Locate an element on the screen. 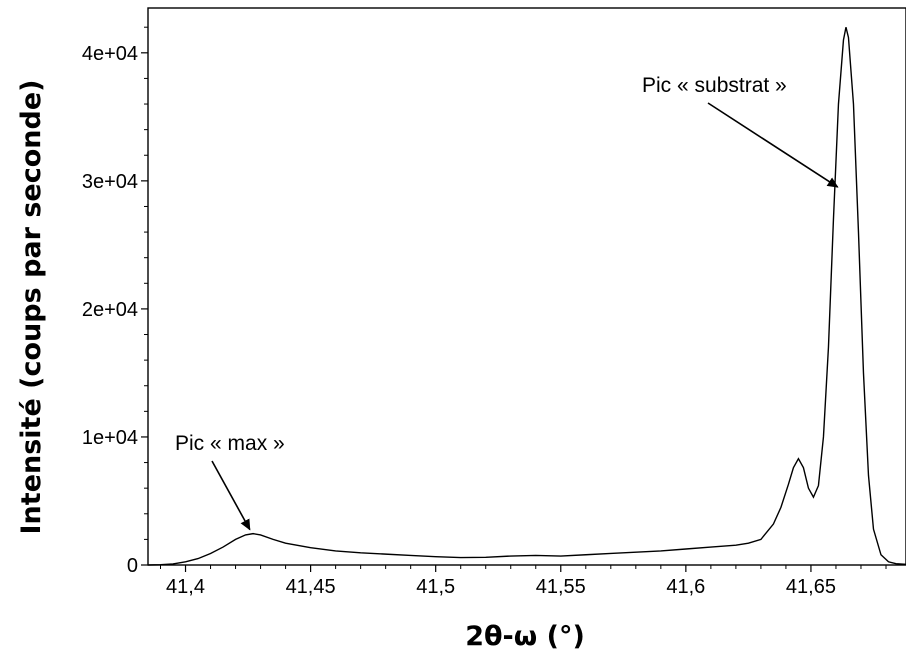 Image resolution: width=906 pixels, height=657 pixels. x-tick-label: 41,6 is located at coordinates (685, 587).